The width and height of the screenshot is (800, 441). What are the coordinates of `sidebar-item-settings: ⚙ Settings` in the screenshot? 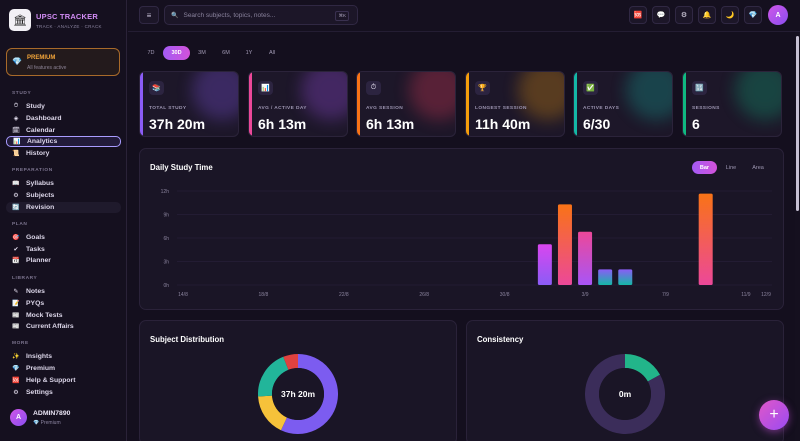 It's located at (63, 392).